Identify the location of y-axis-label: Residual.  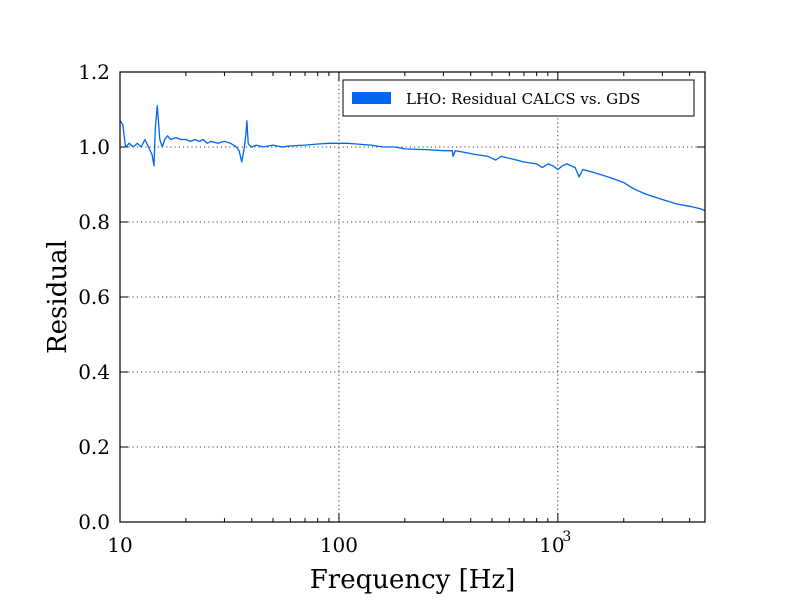
(58, 297).